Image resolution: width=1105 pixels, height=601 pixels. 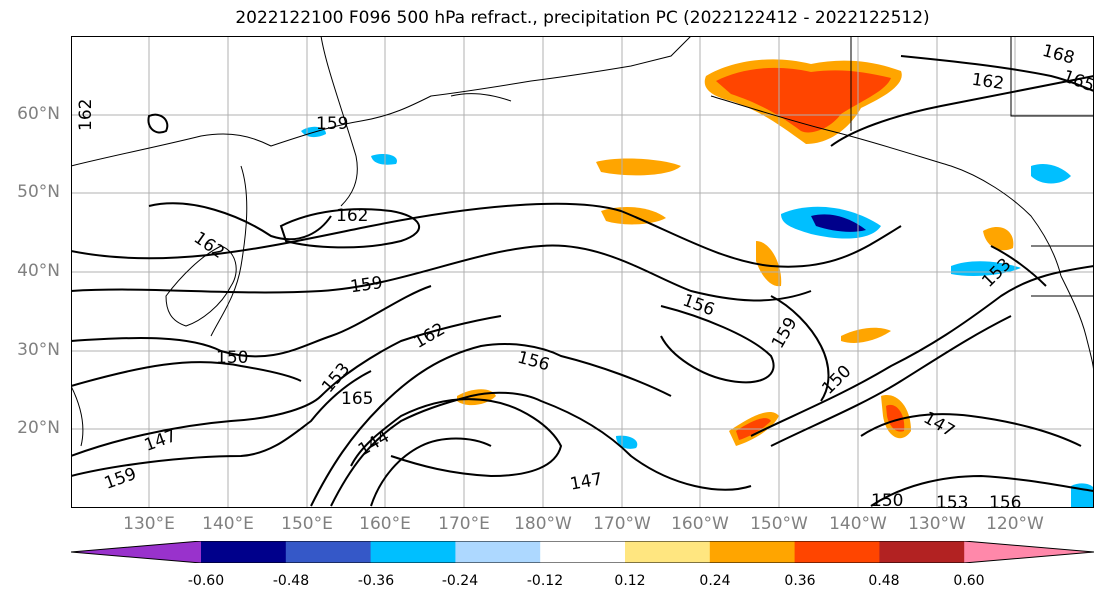 What do you see at coordinates (38, 192) in the screenshot?
I see `lat-label-50n: 50°N` at bounding box center [38, 192].